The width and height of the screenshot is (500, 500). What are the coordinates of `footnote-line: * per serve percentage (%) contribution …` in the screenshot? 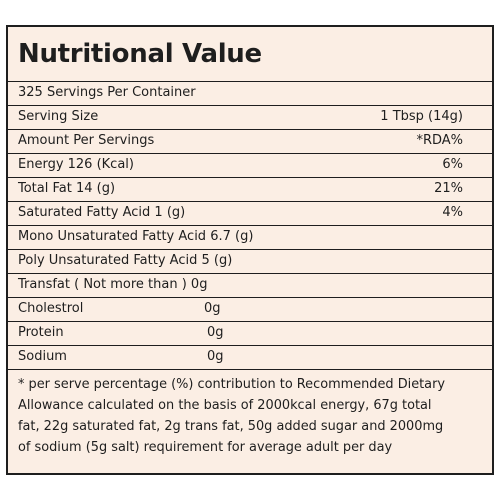 It's located at (232, 384).